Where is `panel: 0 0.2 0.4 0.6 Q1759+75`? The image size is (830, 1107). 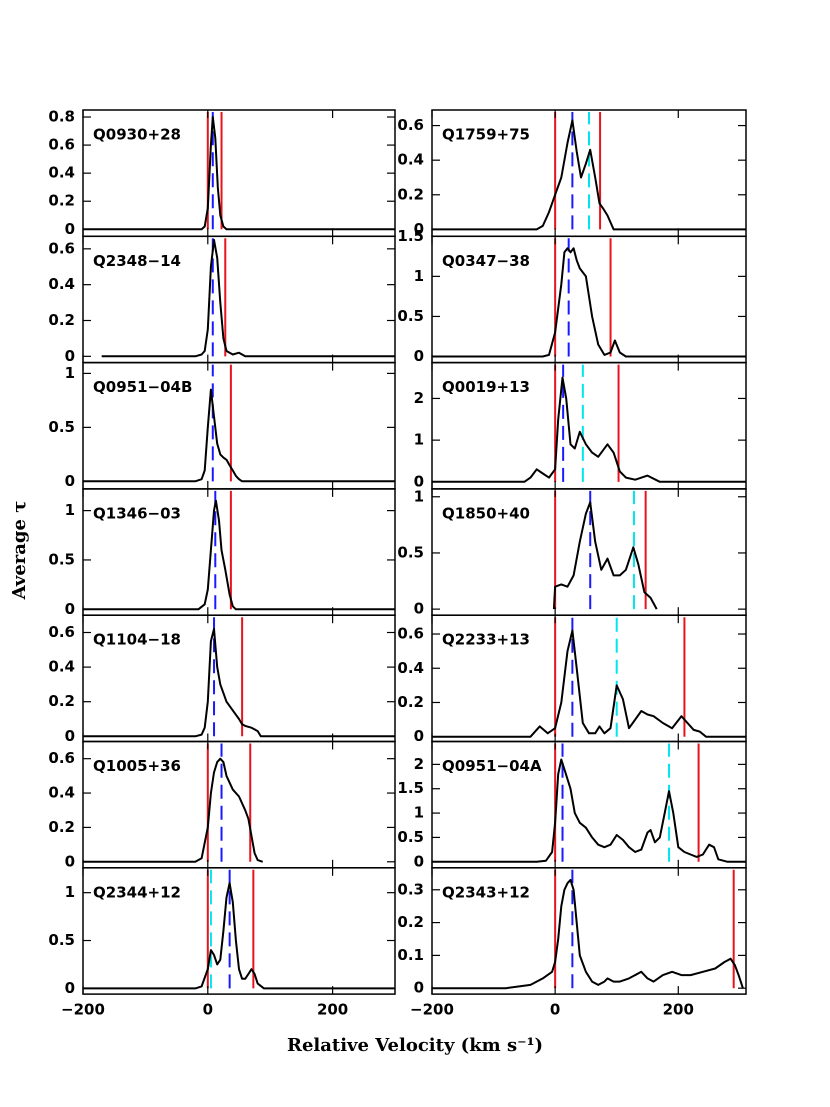
panel: 0 0.2 0.4 0.6 Q1759+75 is located at coordinates (572, 173).